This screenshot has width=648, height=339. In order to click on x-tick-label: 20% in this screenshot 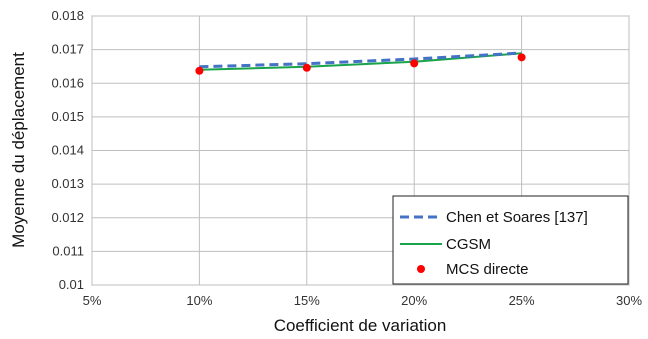, I will do `click(414, 300)`.